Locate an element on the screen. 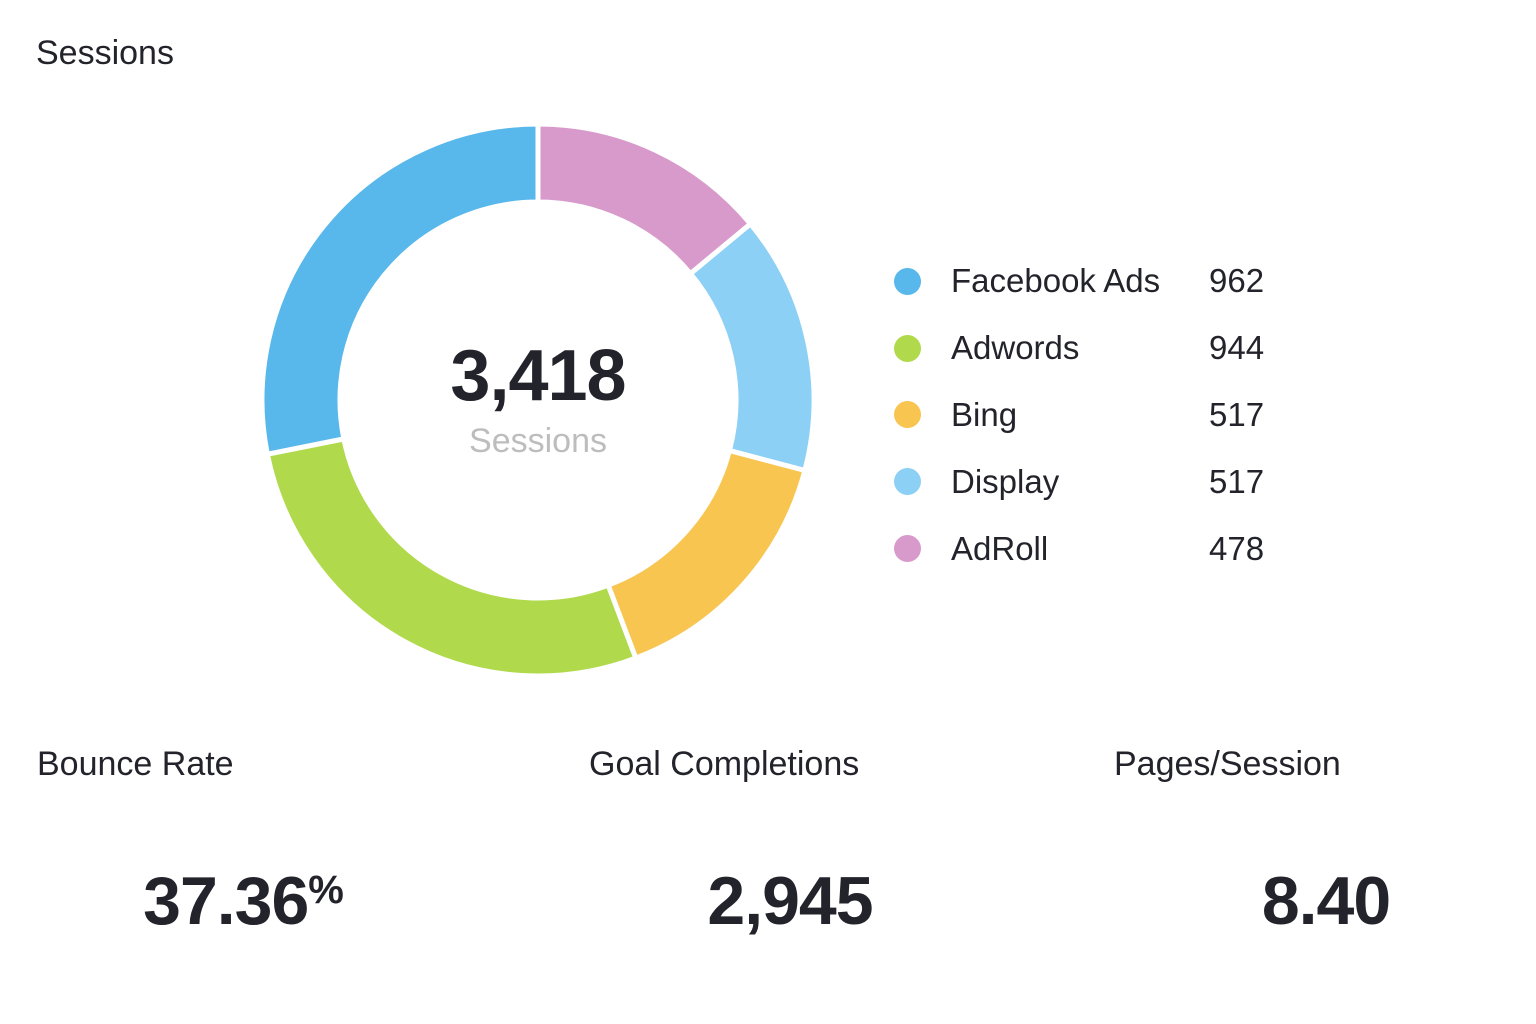 Image resolution: width=1536 pixels, height=1024 pixels. percent-sign: % is located at coordinates (326, 890).